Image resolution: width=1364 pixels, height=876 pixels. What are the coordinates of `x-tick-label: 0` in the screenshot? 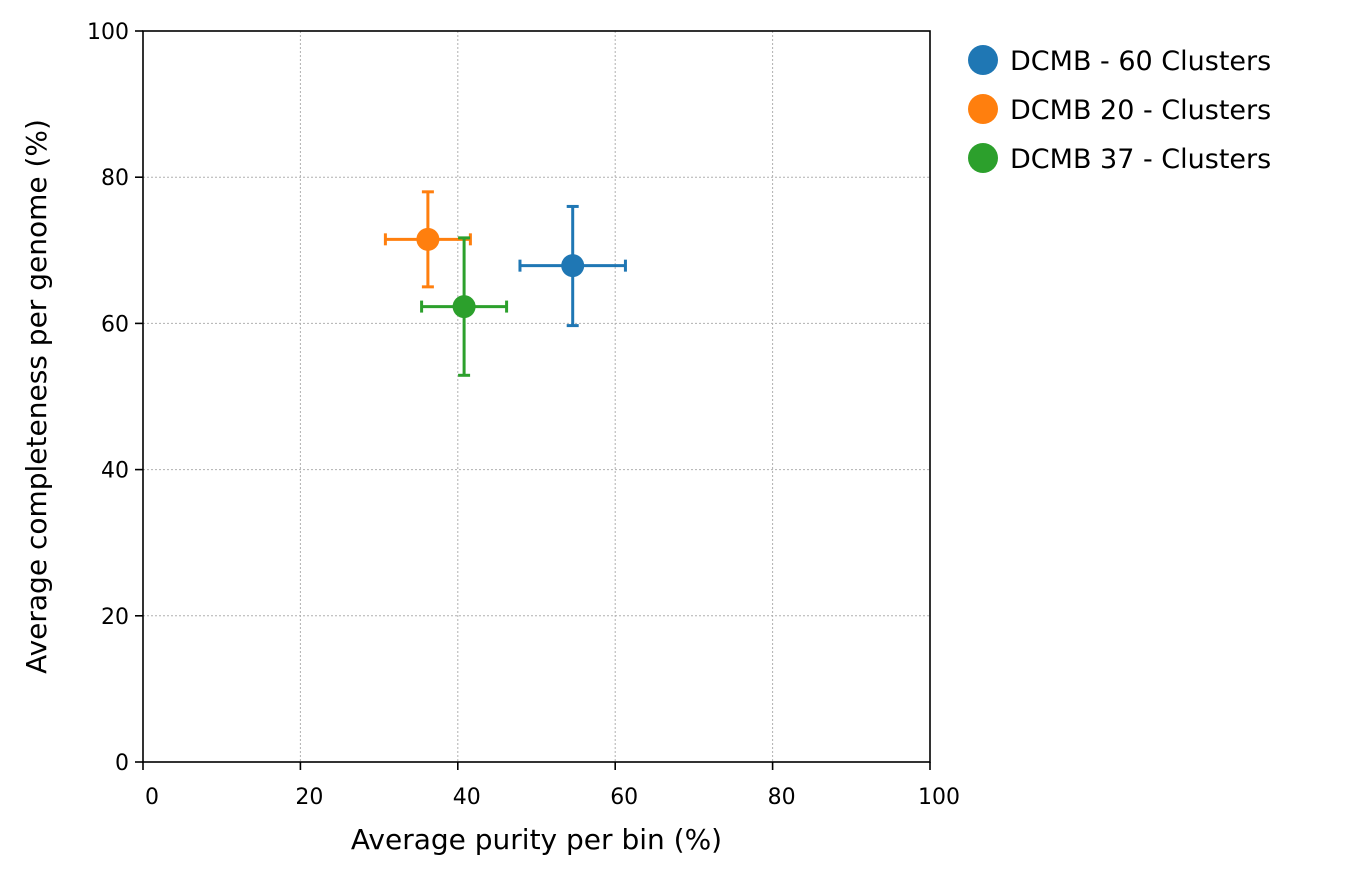 It's located at (152, 797).